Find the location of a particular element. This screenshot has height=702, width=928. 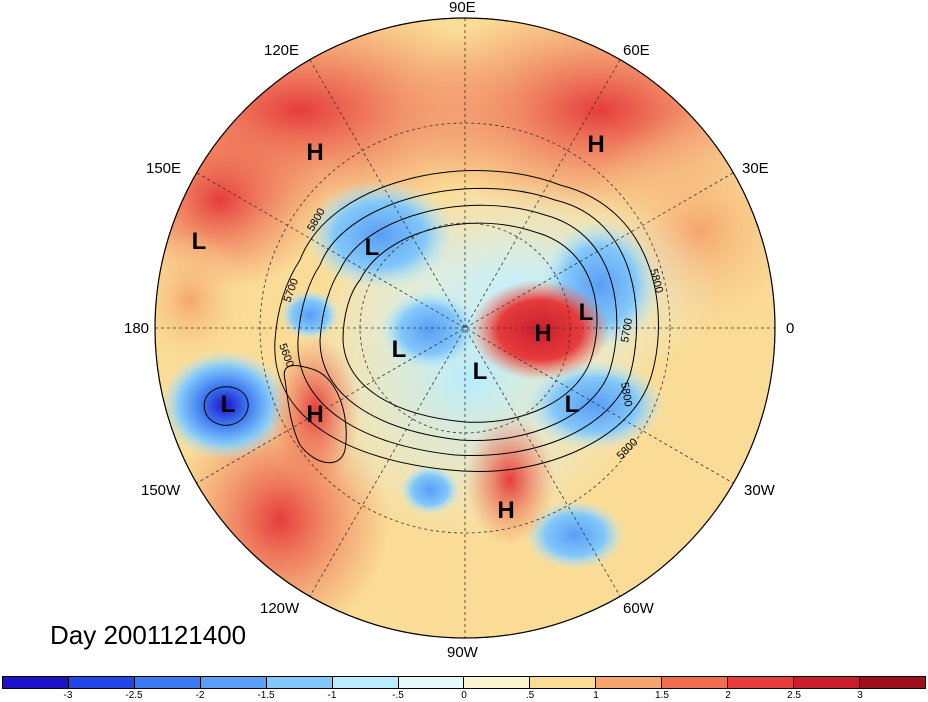

colorbar-tick-label: 0 is located at coordinates (464, 695).